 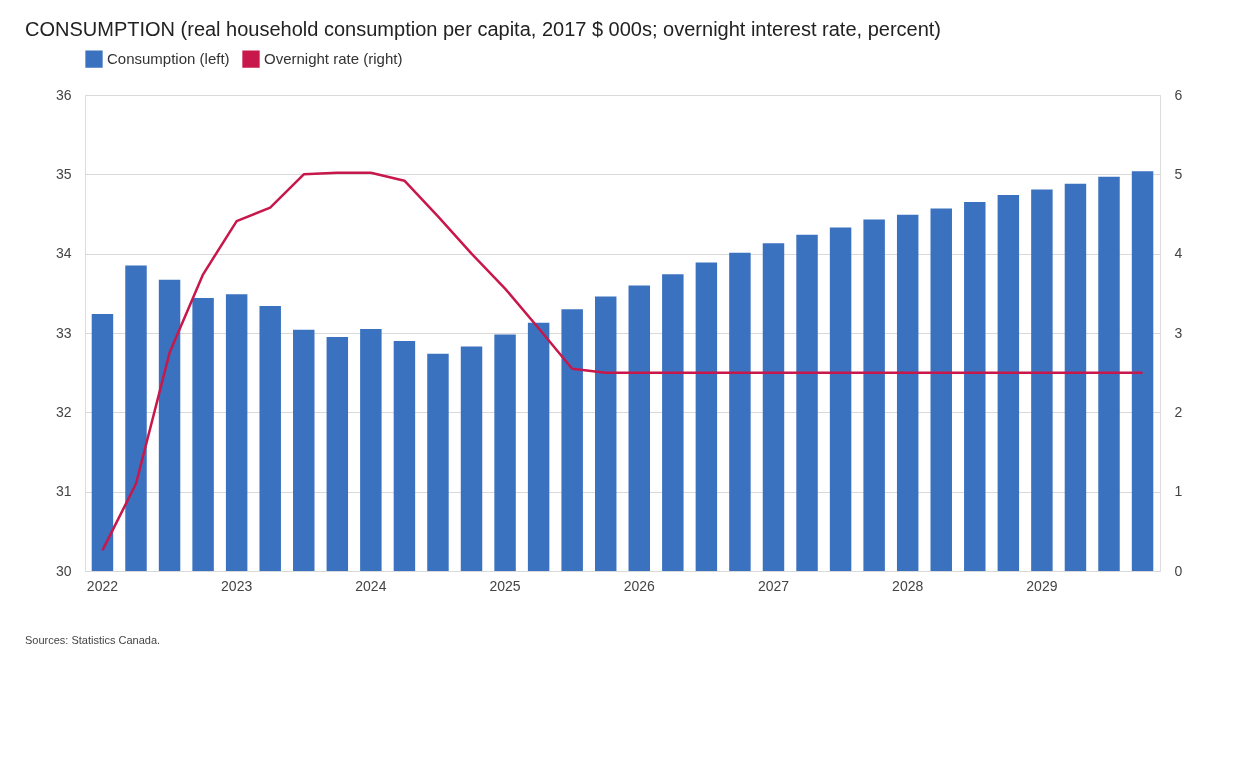 I want to click on x-tick-label: 2026, so click(x=639, y=585).